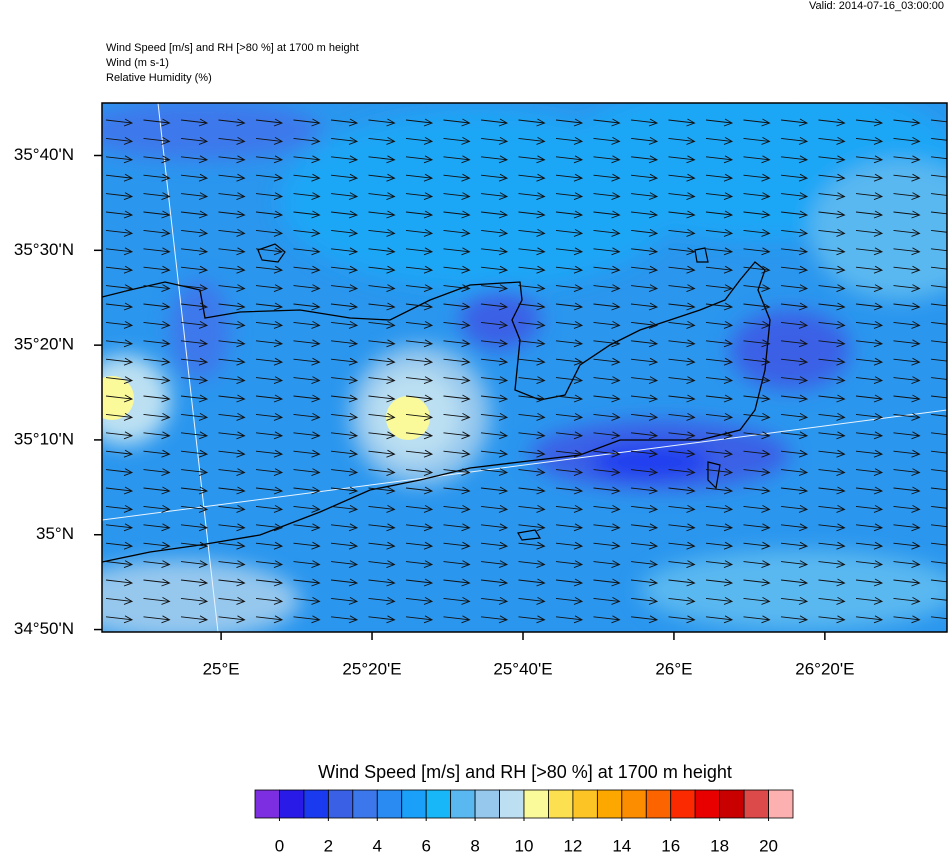 This screenshot has width=948, height=854. Describe the element at coordinates (137, 63) in the screenshot. I see `title-line: Wind (m s-1)` at that location.